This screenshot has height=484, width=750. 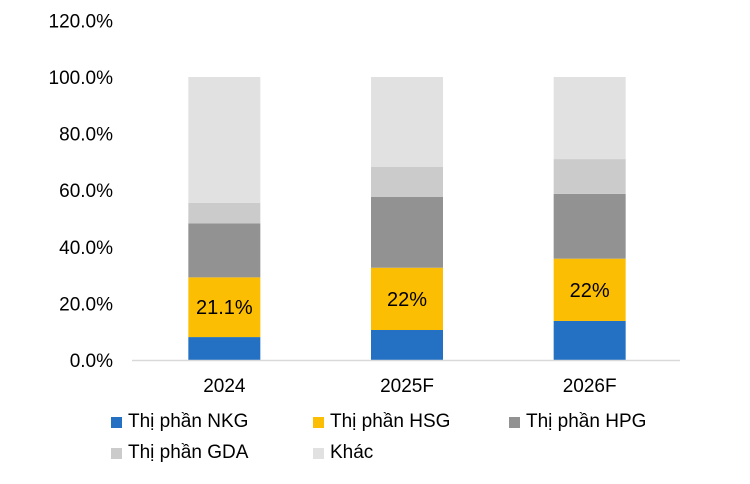 What do you see at coordinates (86, 304) in the screenshot?
I see `y-tick-label: 20.0%` at bounding box center [86, 304].